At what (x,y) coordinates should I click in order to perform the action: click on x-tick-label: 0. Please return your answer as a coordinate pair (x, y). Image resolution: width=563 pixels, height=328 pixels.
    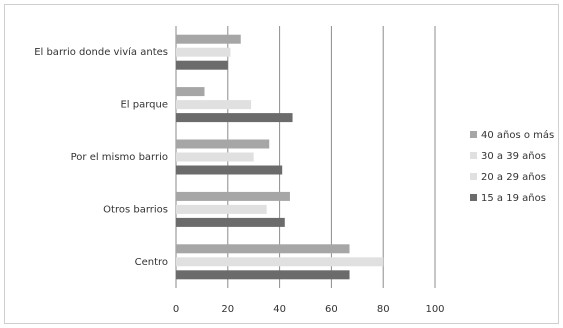
    Looking at the image, I should click on (176, 309).